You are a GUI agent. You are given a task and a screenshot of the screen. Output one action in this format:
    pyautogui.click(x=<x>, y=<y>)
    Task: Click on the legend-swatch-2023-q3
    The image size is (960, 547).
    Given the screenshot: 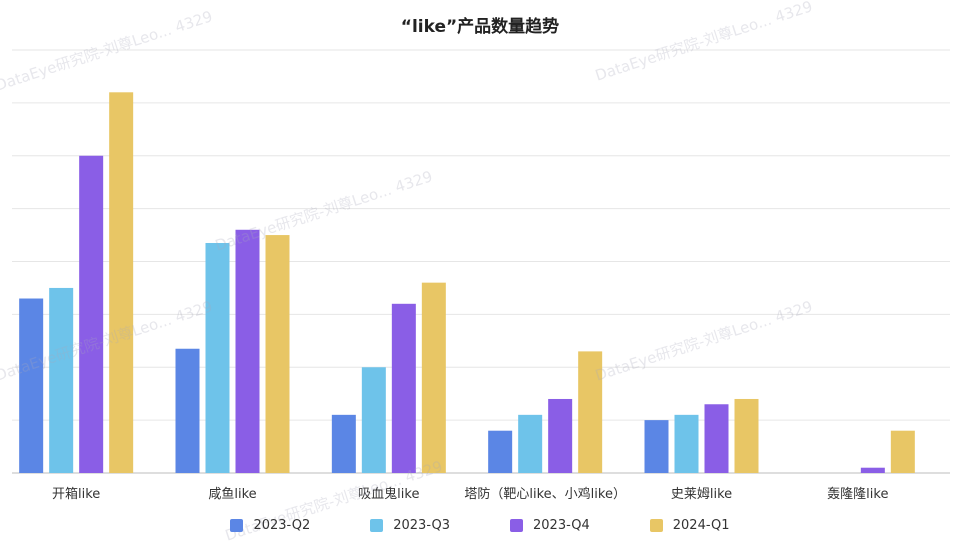 What is the action you would take?
    pyautogui.click(x=377, y=525)
    